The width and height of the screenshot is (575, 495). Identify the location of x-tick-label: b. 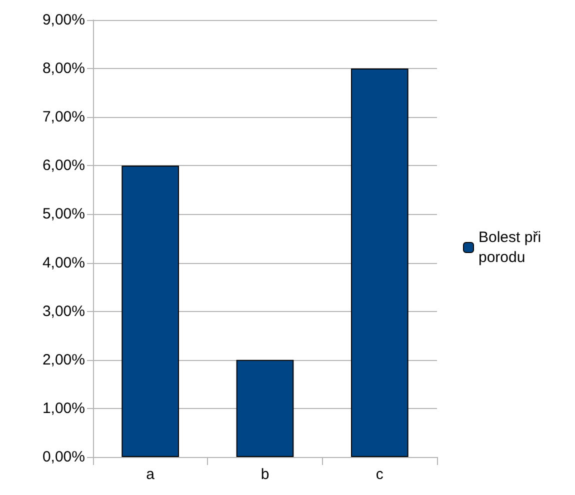
(265, 474).